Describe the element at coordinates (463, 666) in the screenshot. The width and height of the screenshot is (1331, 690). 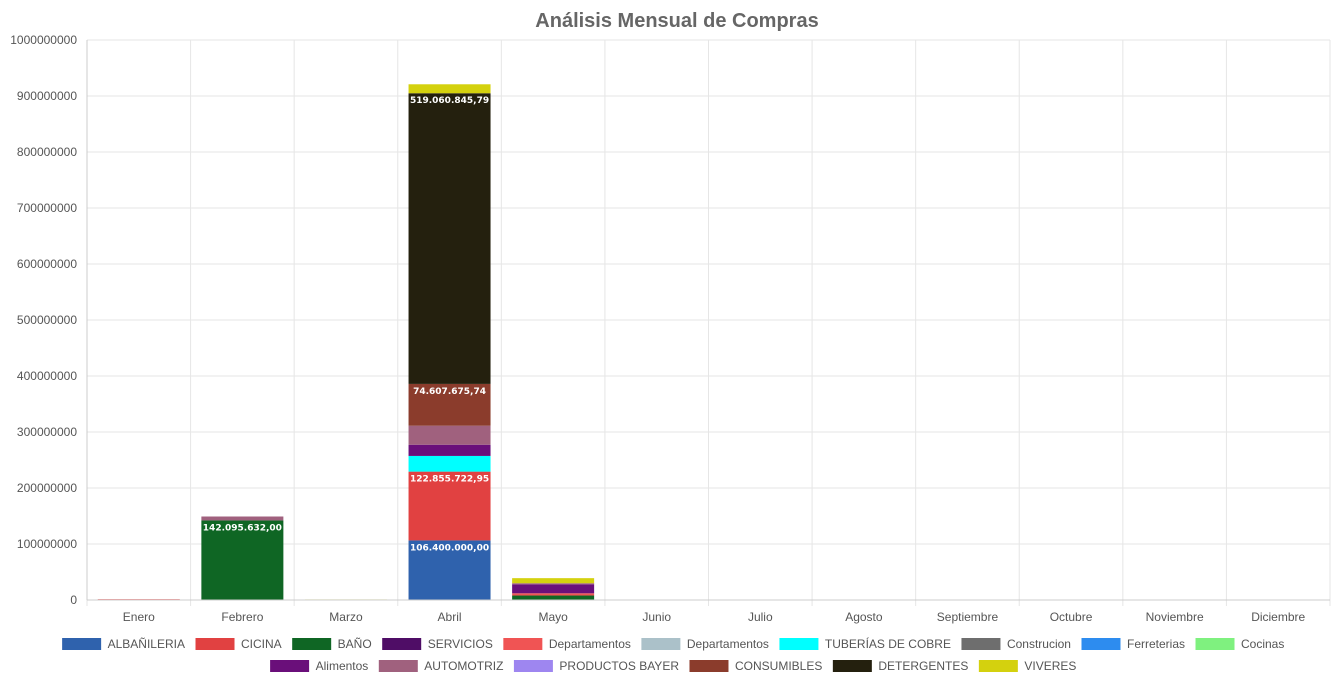
I see `legend-label: AUTOMOTRIZ` at that location.